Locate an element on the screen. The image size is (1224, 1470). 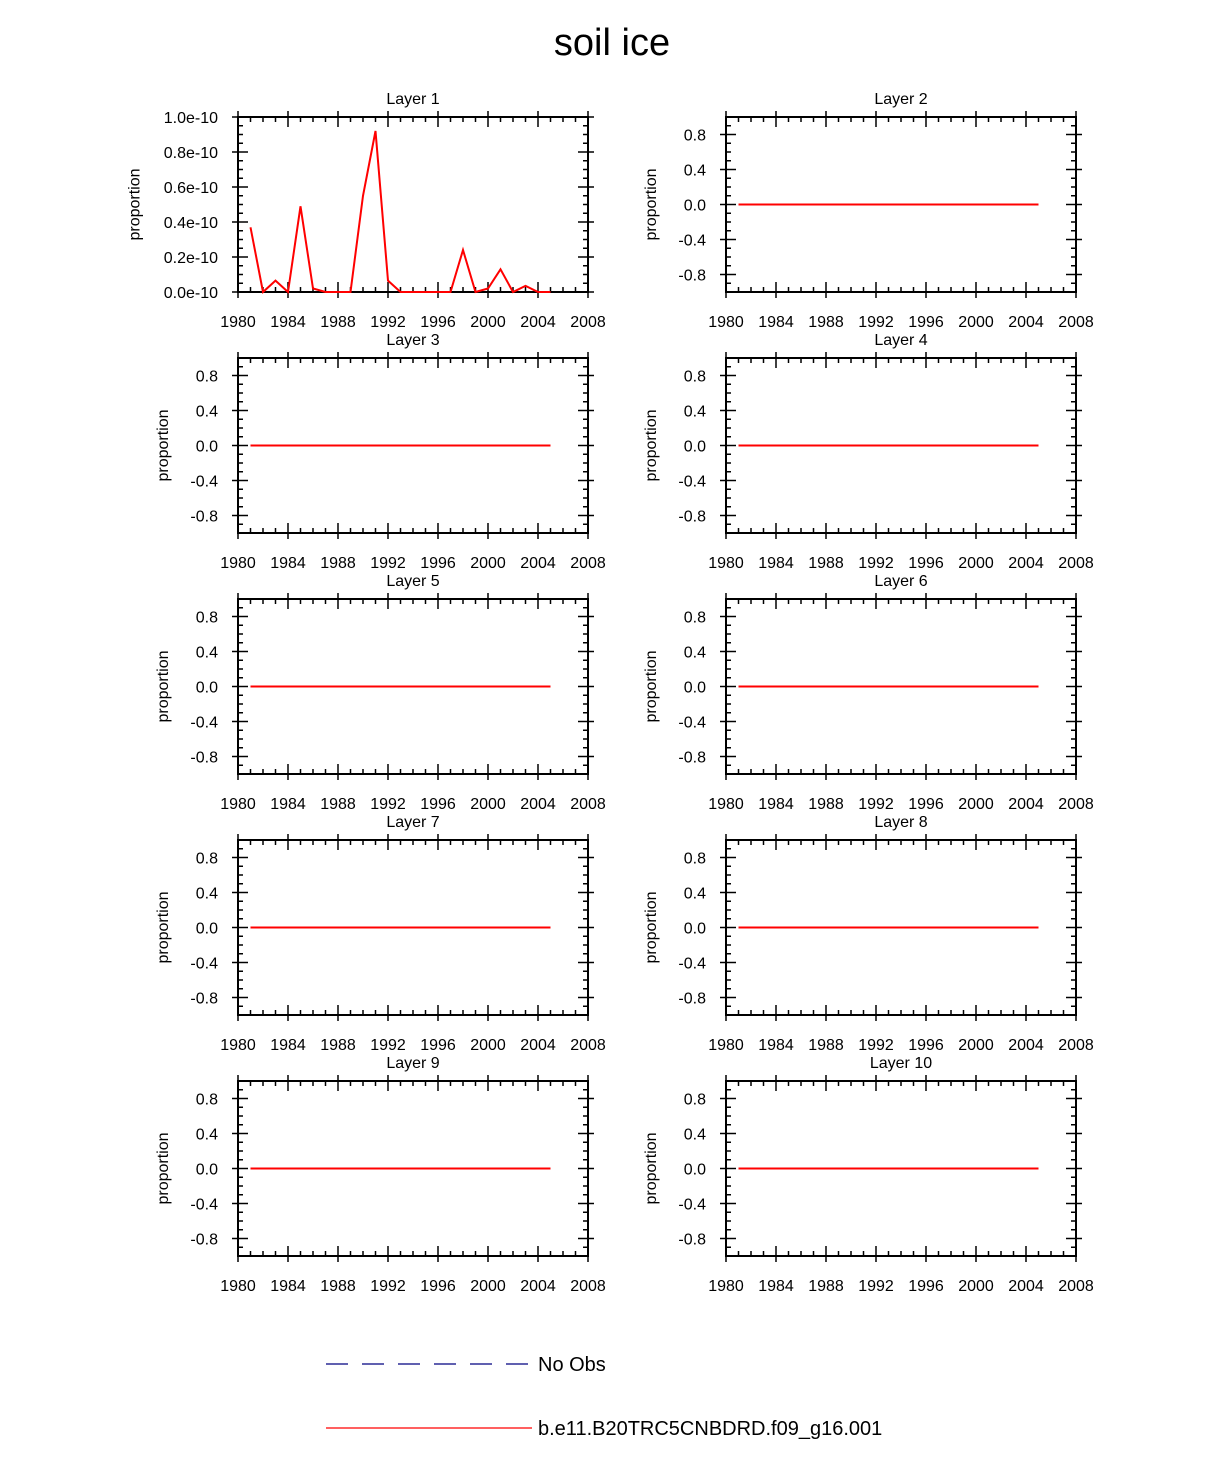
plot-frame is located at coordinates (413, 204).